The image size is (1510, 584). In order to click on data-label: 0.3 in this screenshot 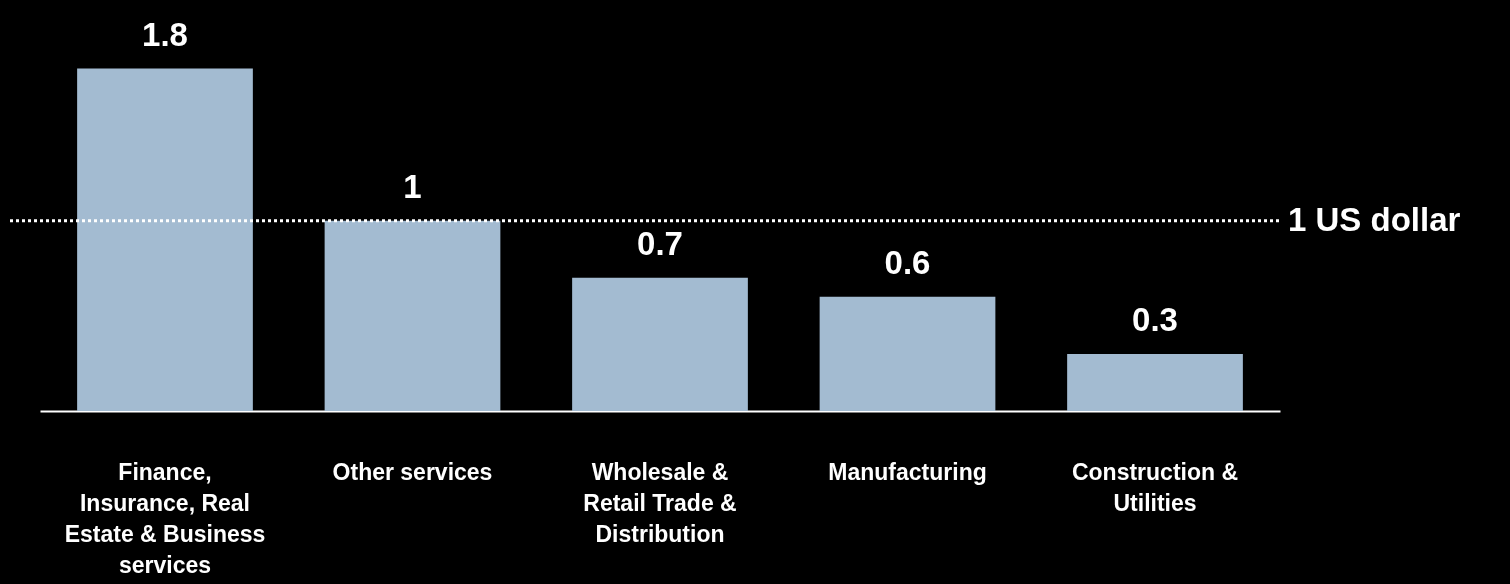, I will do `click(1155, 319)`.